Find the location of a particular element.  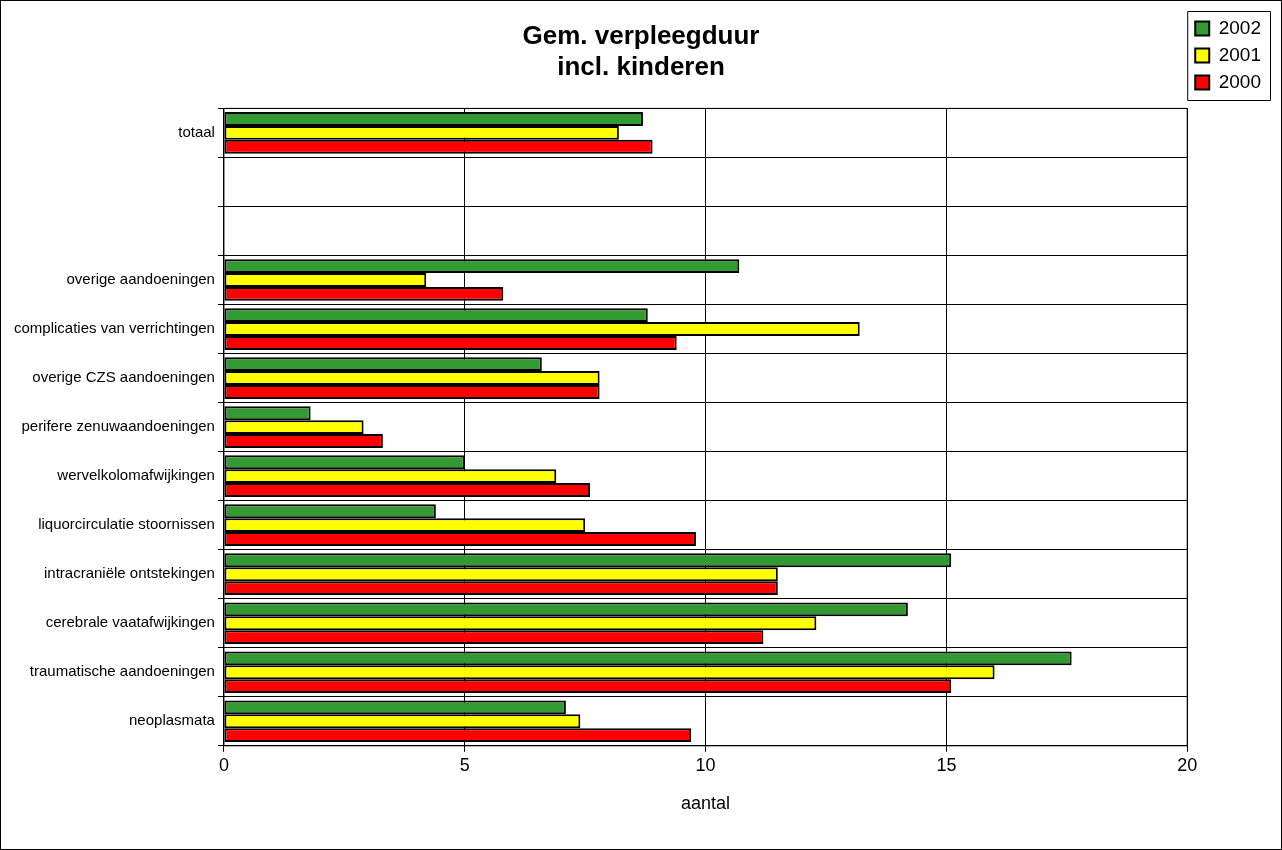

legend-label: 2001 is located at coordinates (1240, 54).